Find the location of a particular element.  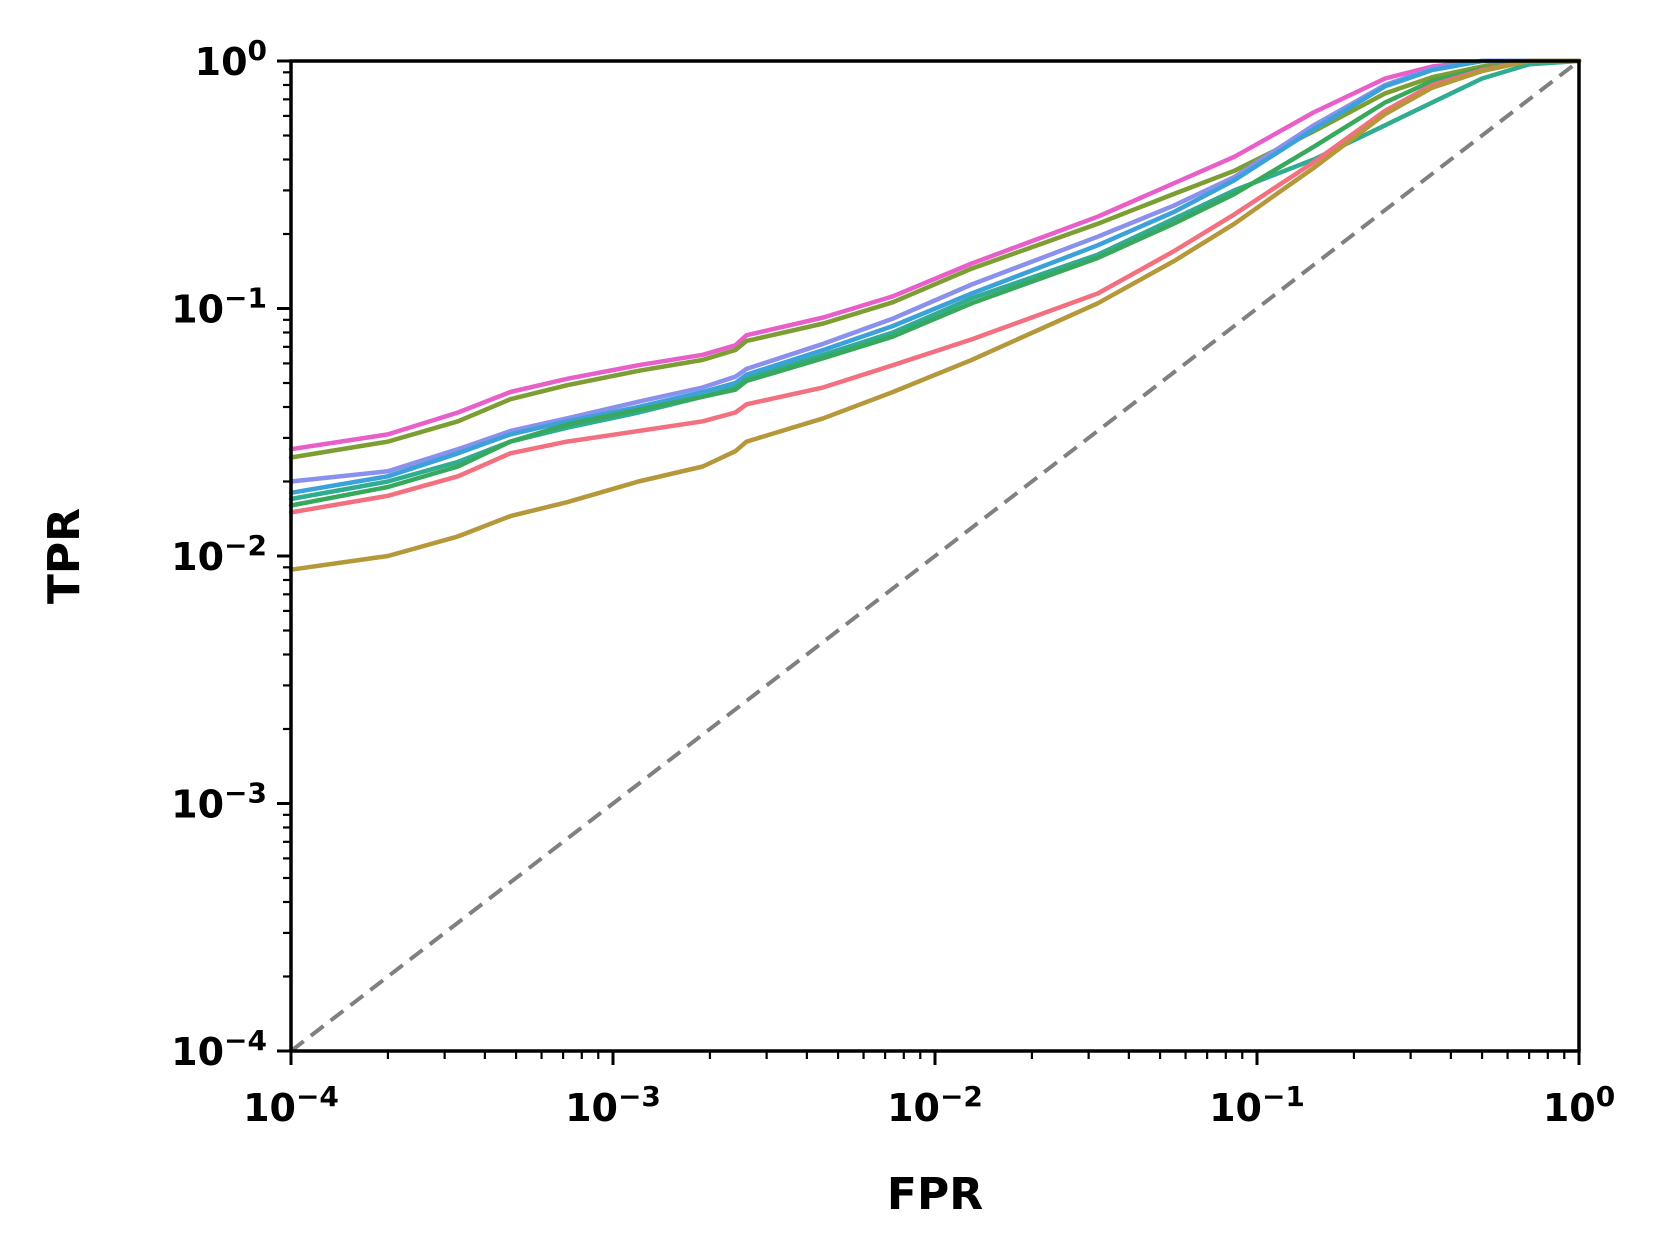

x-tick-label: 100 is located at coordinates (1579, 1105).